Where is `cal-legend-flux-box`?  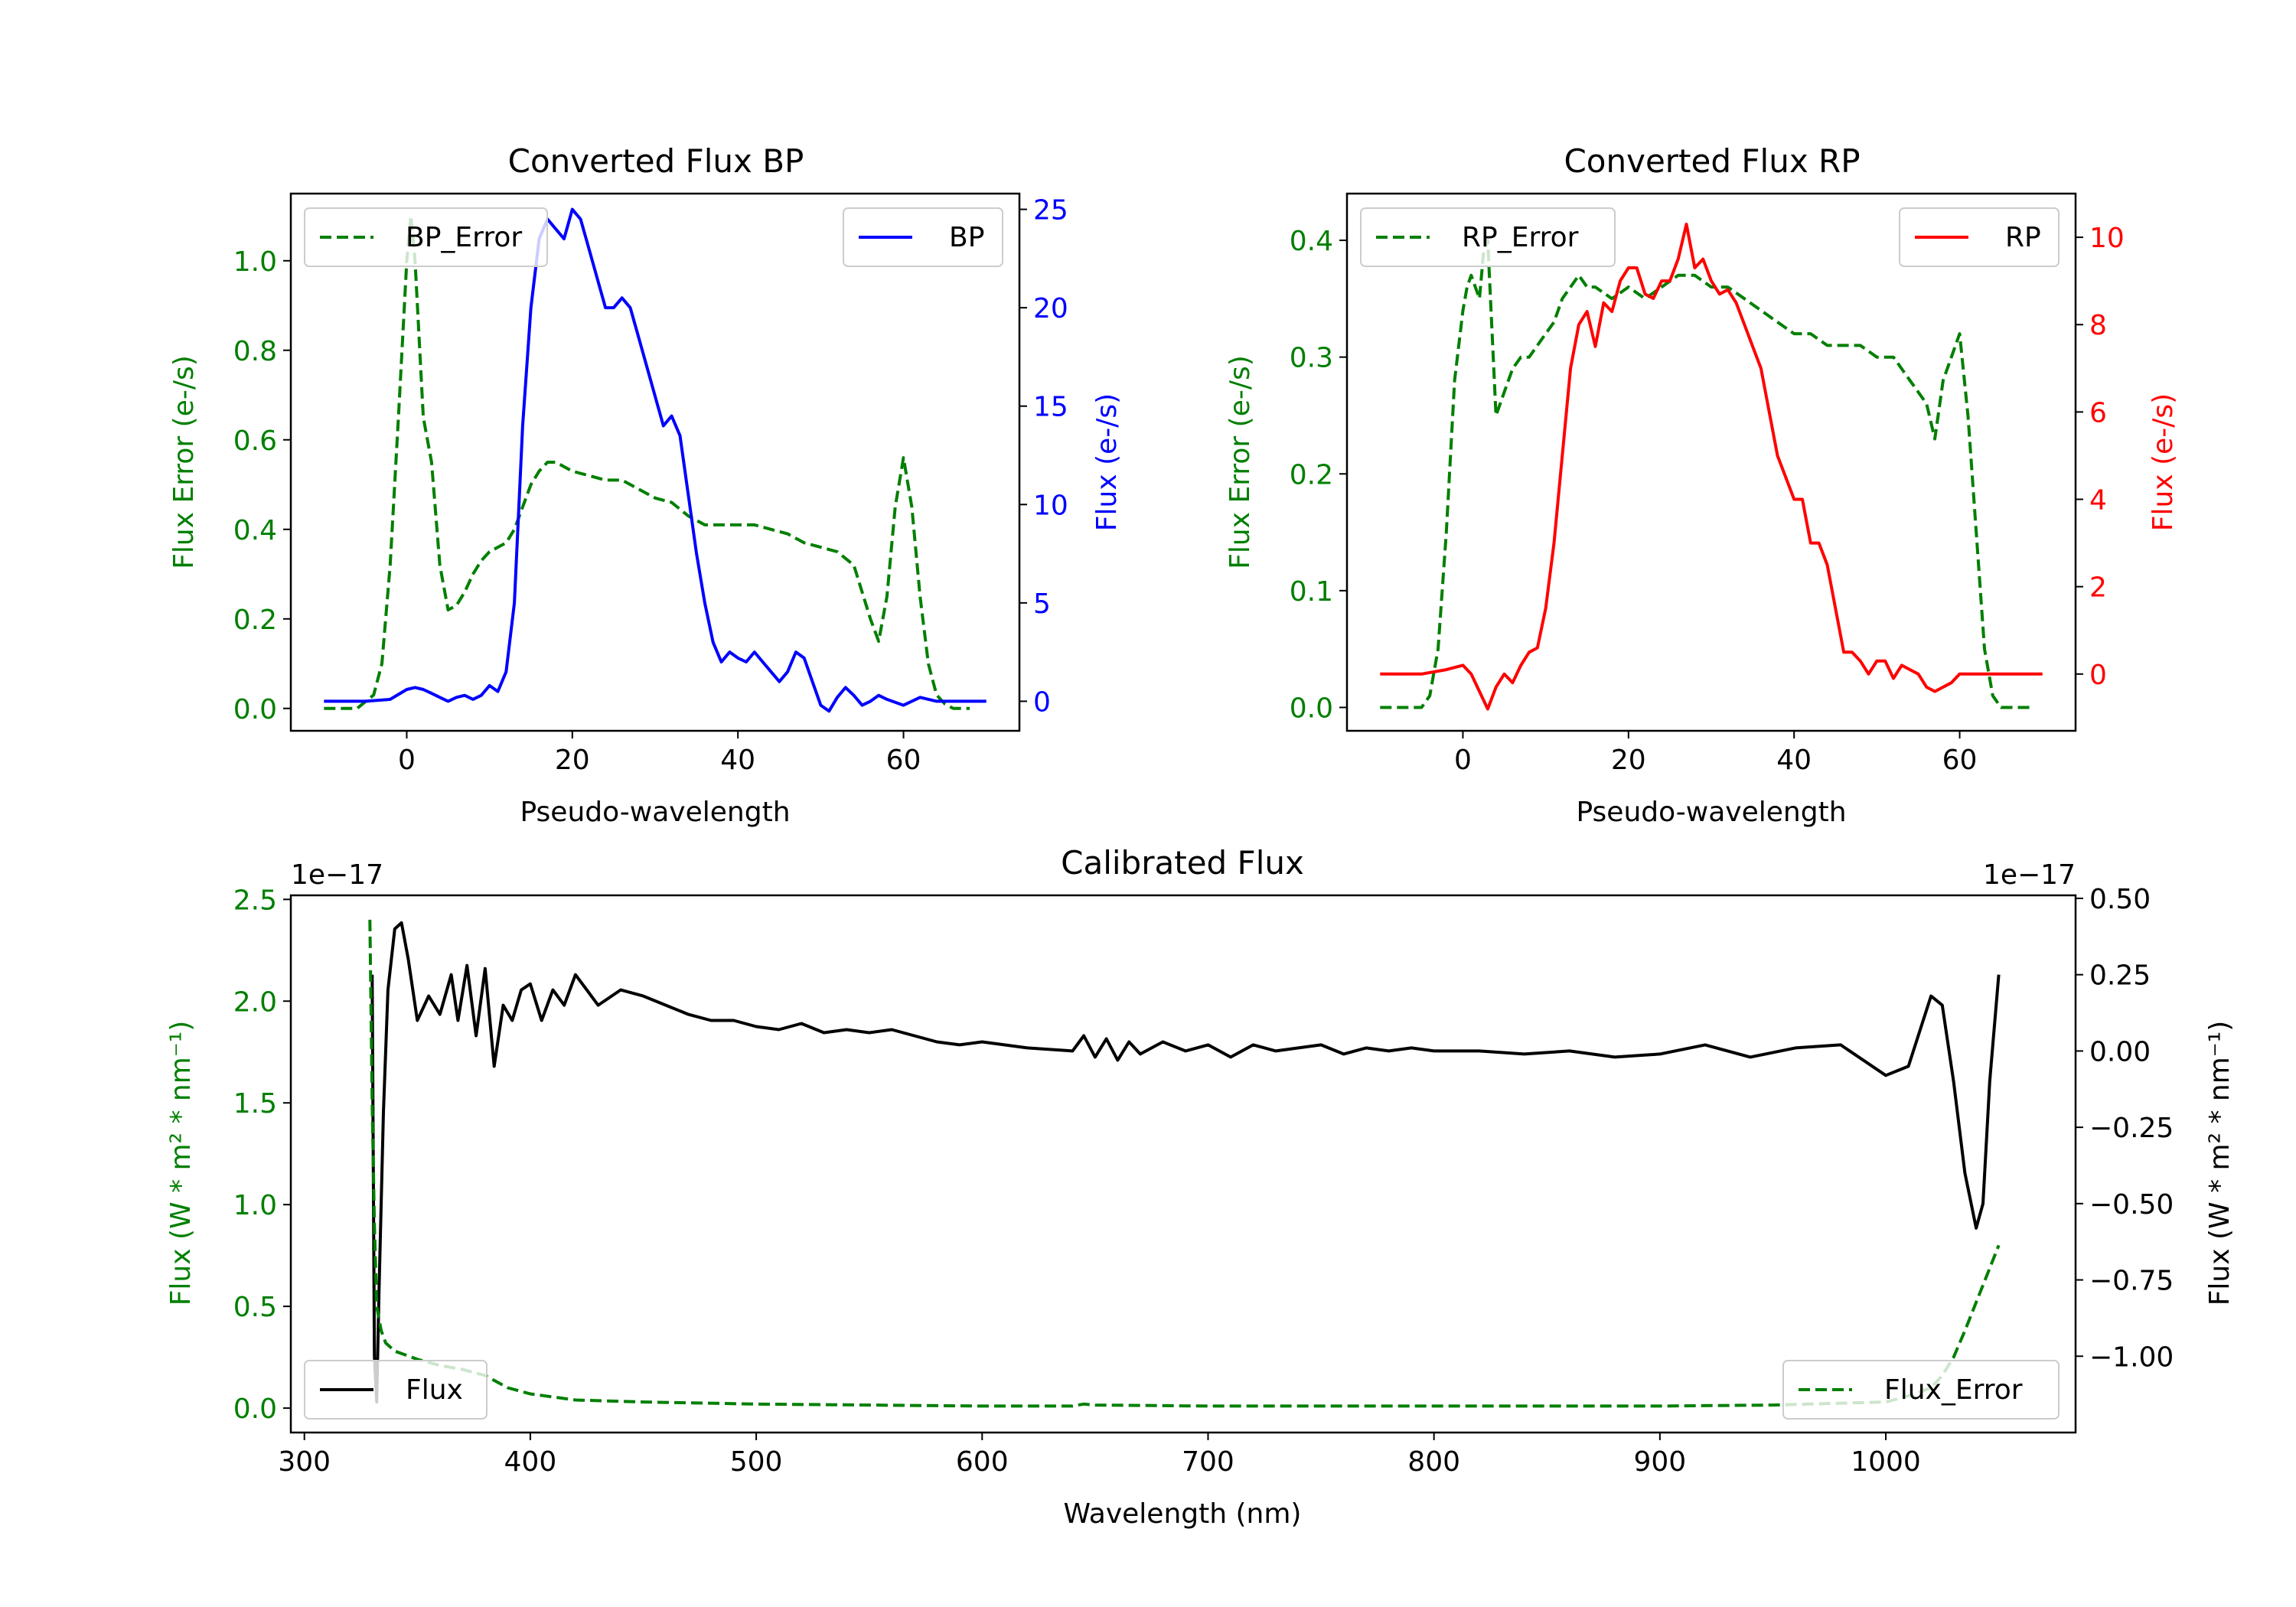
cal-legend-flux-box is located at coordinates (396, 1390).